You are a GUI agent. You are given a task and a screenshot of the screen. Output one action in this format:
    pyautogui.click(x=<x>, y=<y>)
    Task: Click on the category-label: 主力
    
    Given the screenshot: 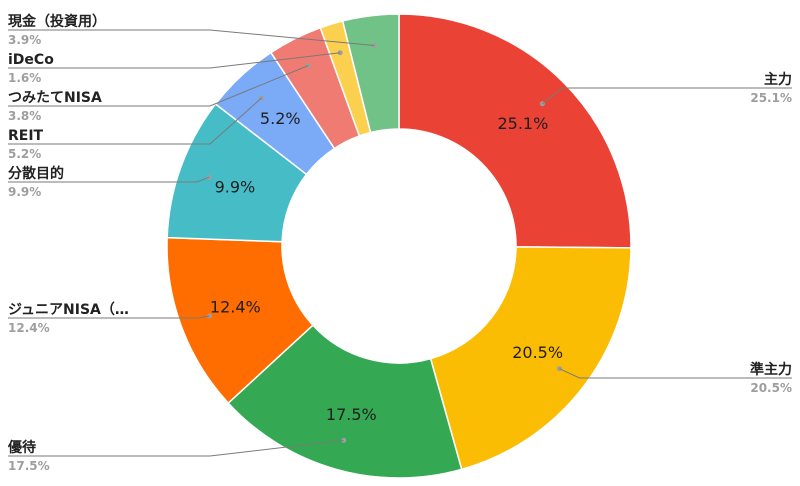 What is the action you would take?
    pyautogui.click(x=778, y=79)
    